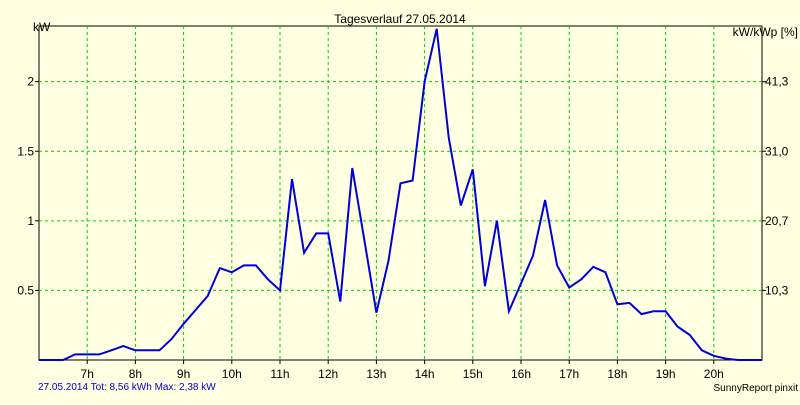  Describe the element at coordinates (328, 374) in the screenshot. I see `x-tick-label: 12h` at that location.